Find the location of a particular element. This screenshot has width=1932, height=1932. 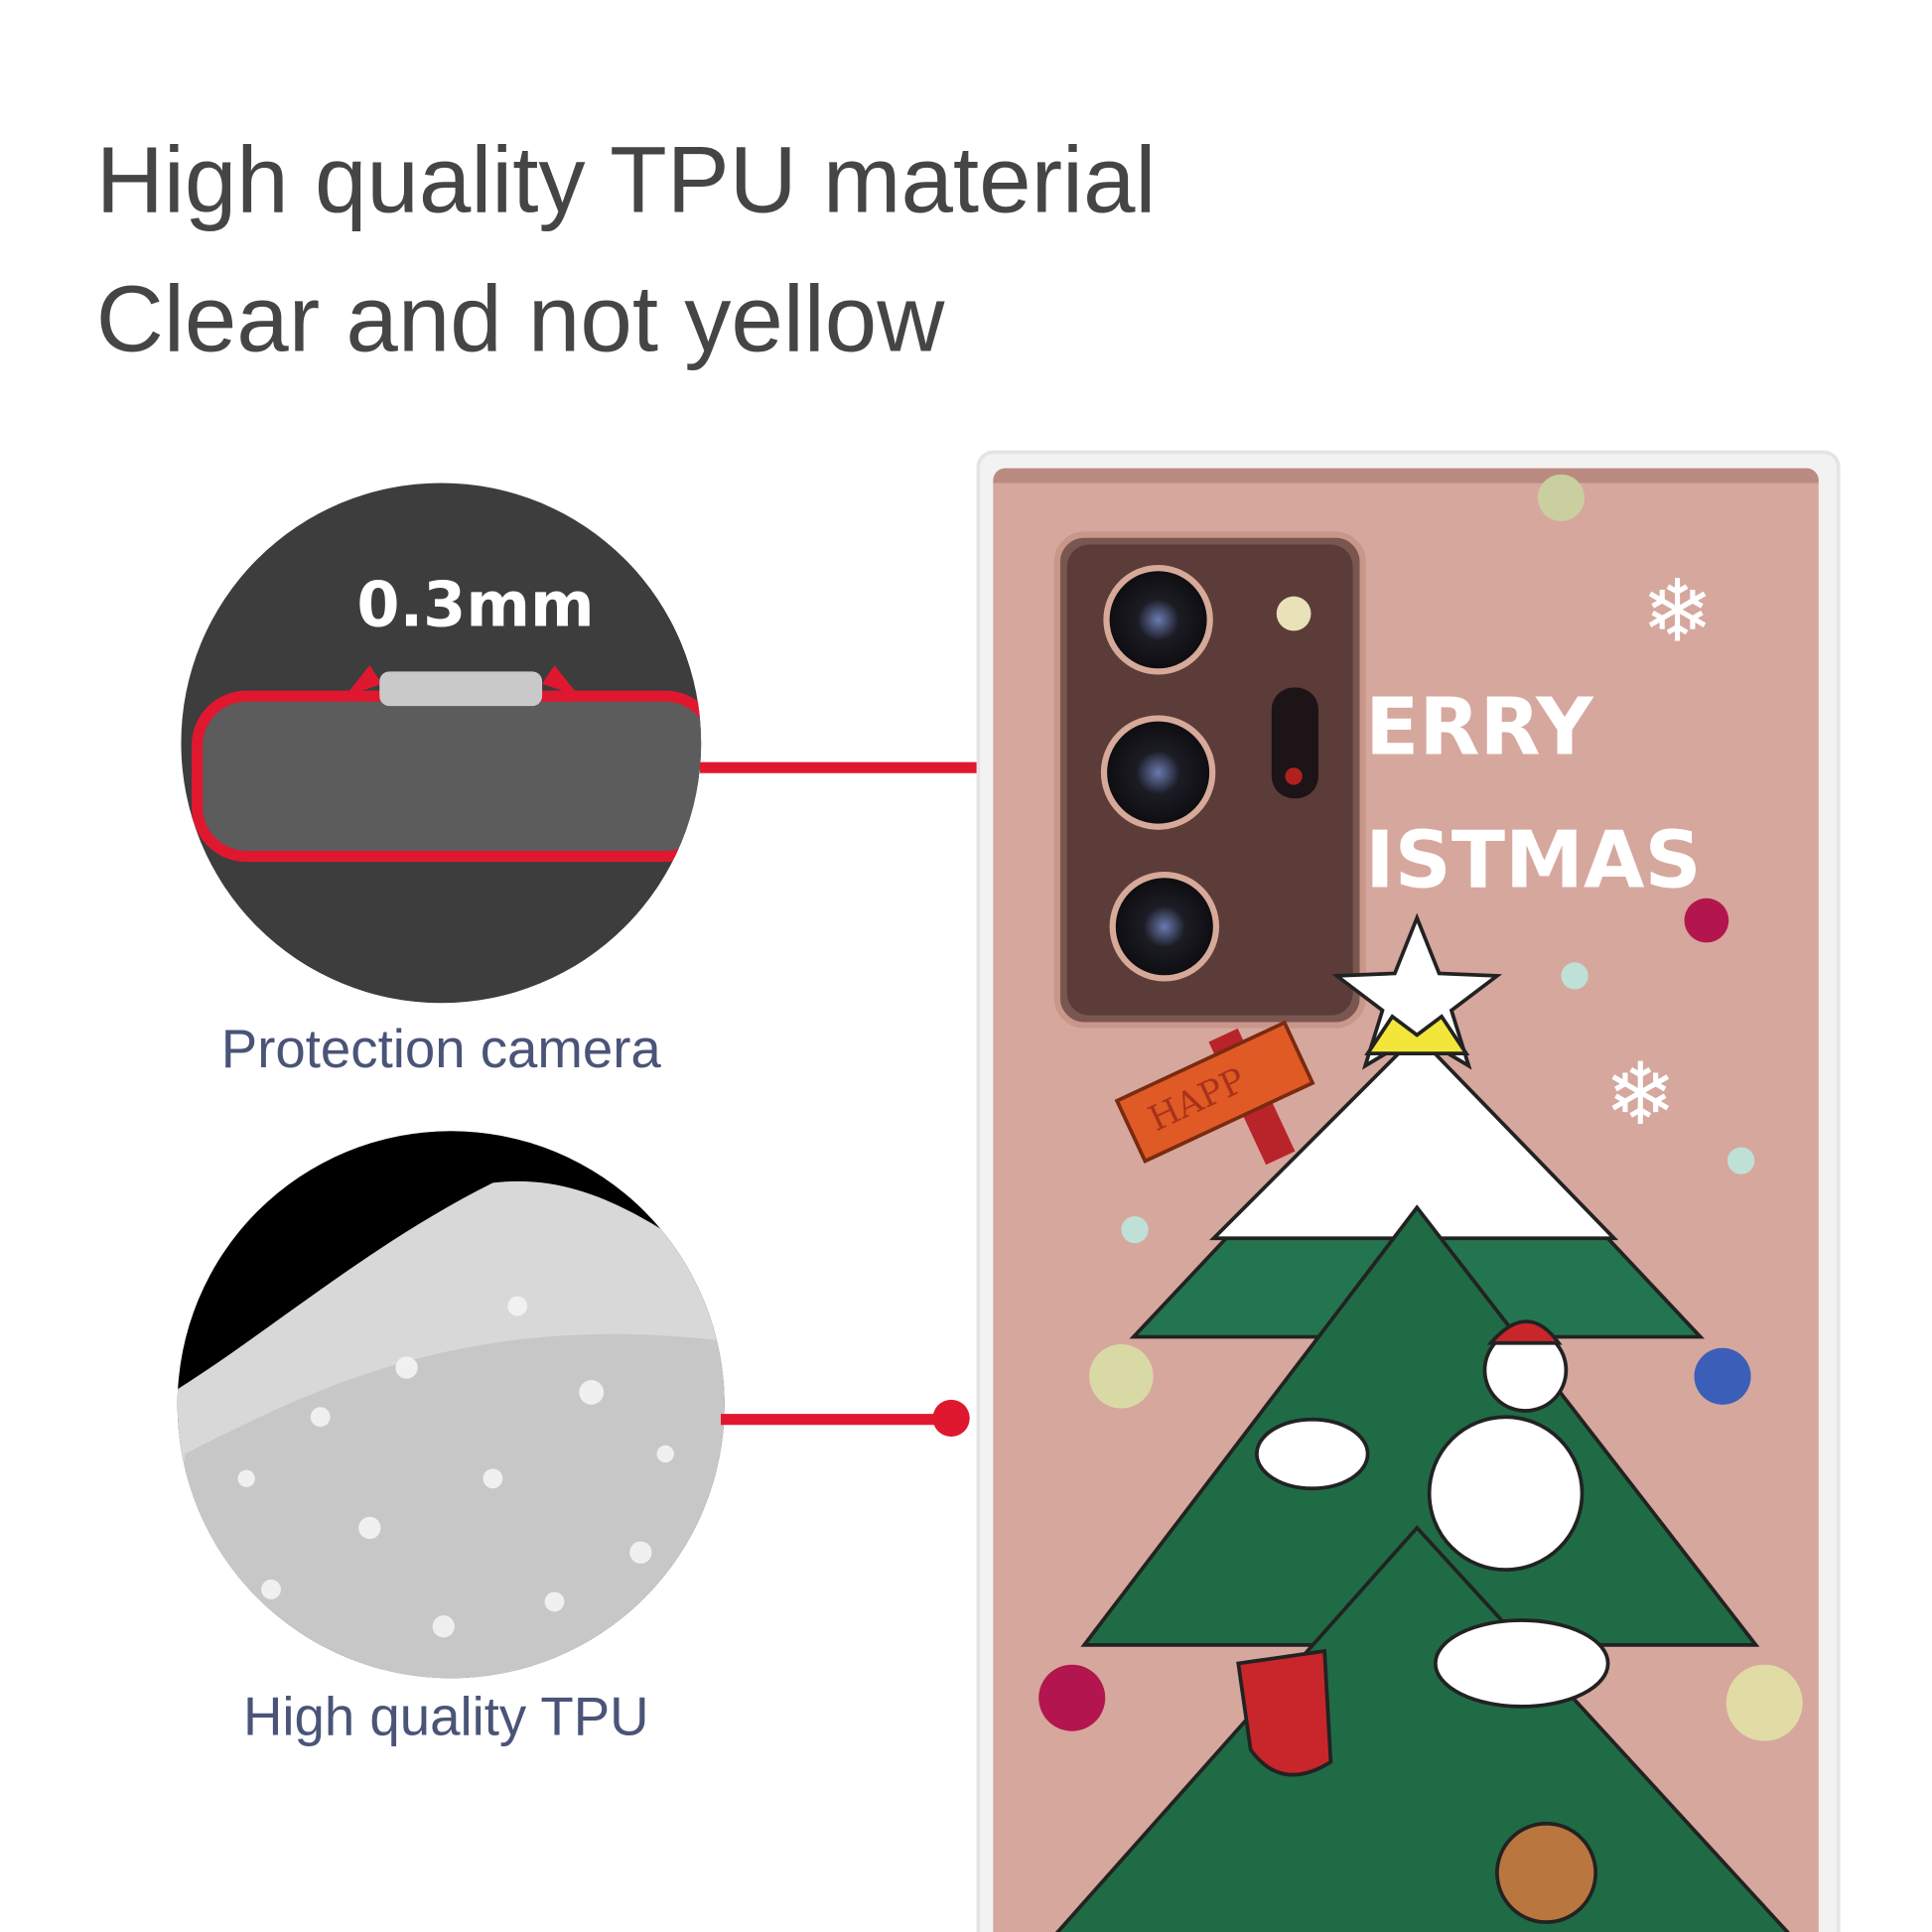

headline-line-1: High quality TPU material is located at coordinates (626, 179).